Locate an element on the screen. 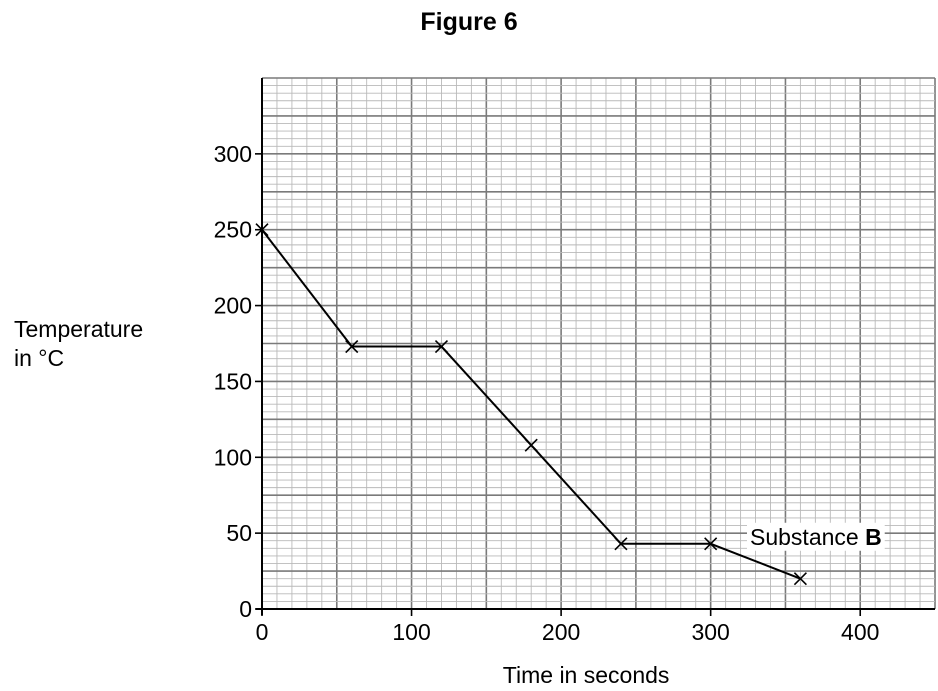  y-tick-label: 100 is located at coordinates (233, 457).